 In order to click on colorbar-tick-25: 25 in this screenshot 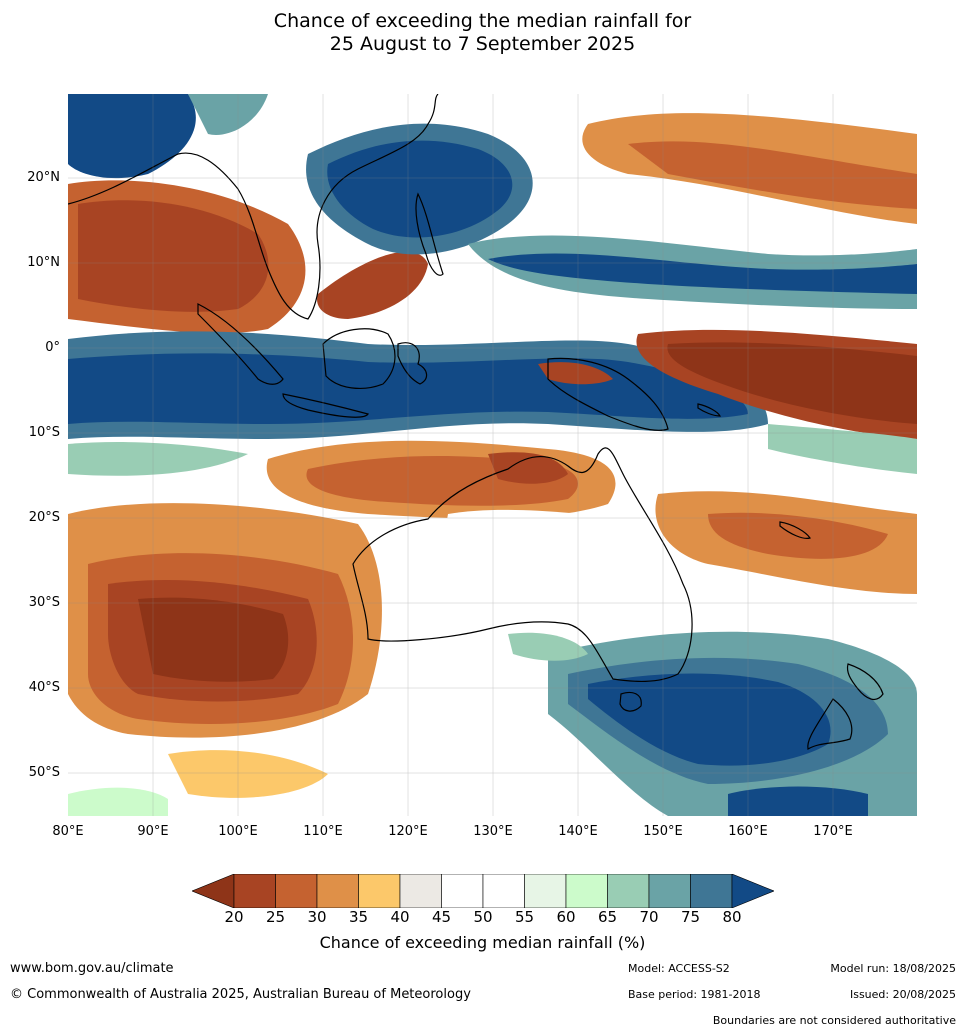, I will do `click(275, 917)`.